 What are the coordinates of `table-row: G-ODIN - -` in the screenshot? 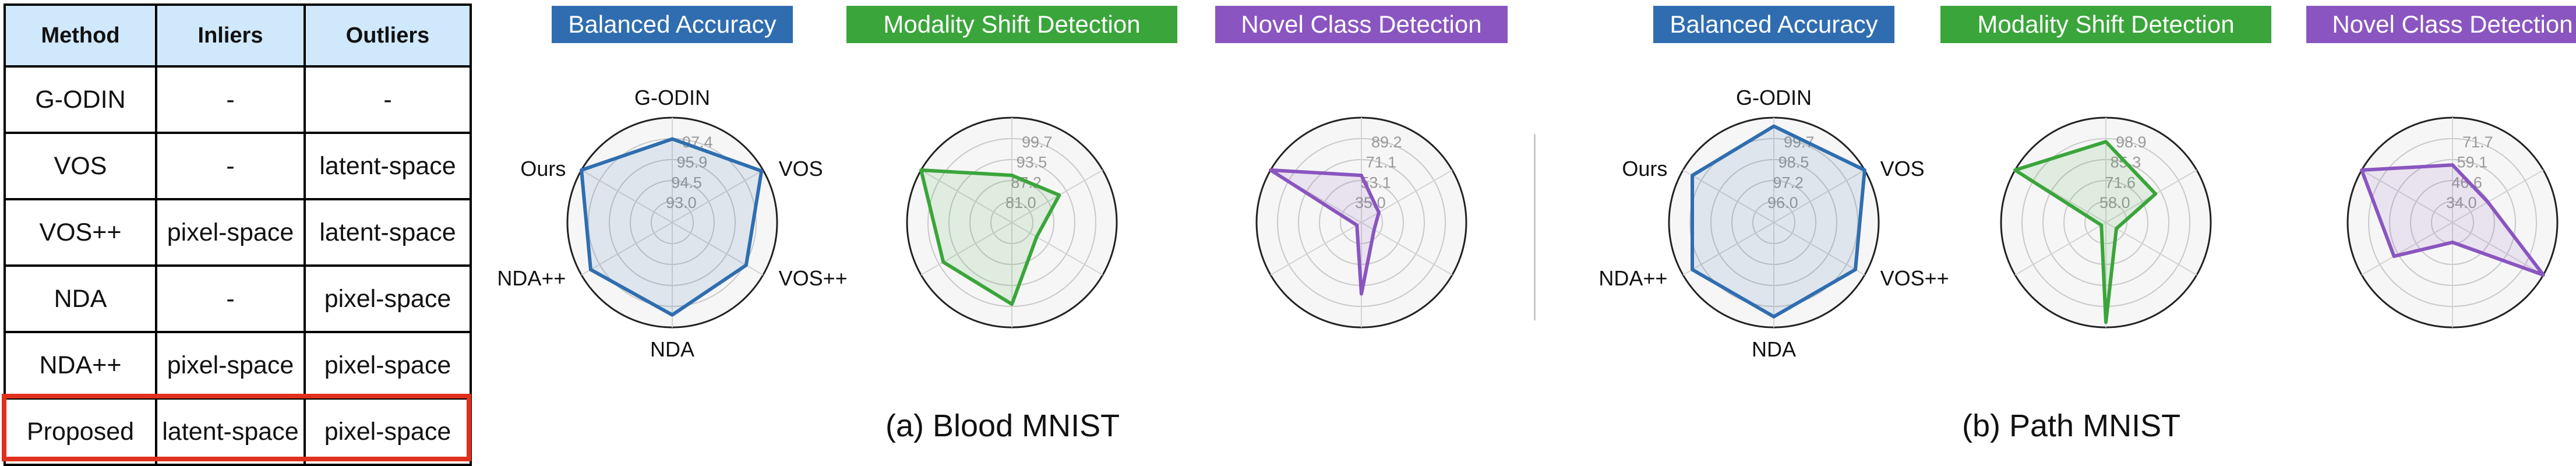 It's located at (238, 100).